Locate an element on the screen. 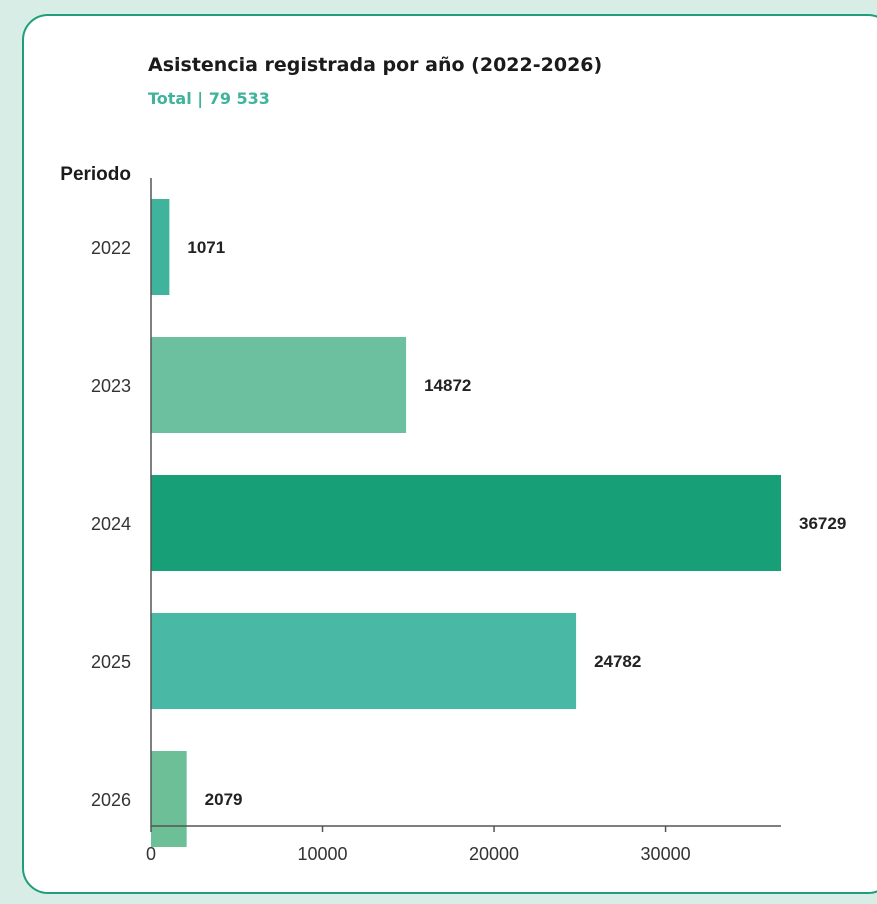 The image size is (877, 904). category-label-2022: 2022 is located at coordinates (111, 248).